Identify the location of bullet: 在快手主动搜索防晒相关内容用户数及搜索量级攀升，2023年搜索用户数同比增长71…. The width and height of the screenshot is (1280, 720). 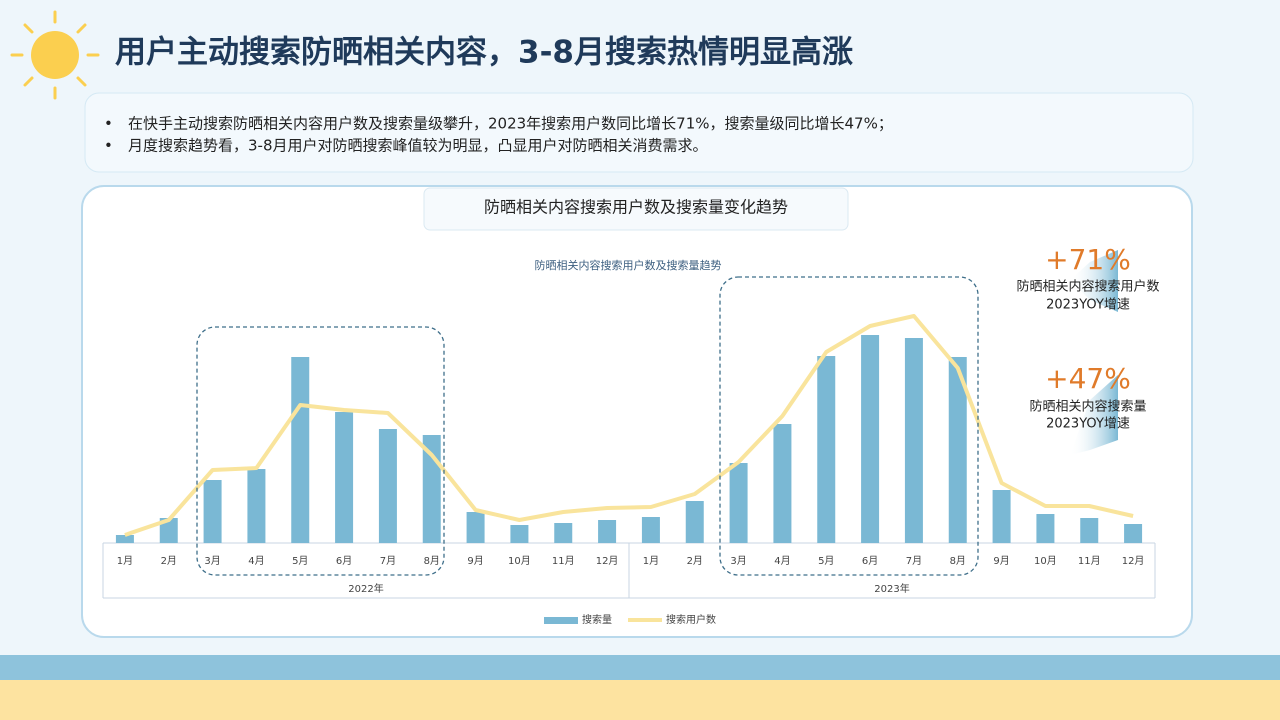
(510, 124).